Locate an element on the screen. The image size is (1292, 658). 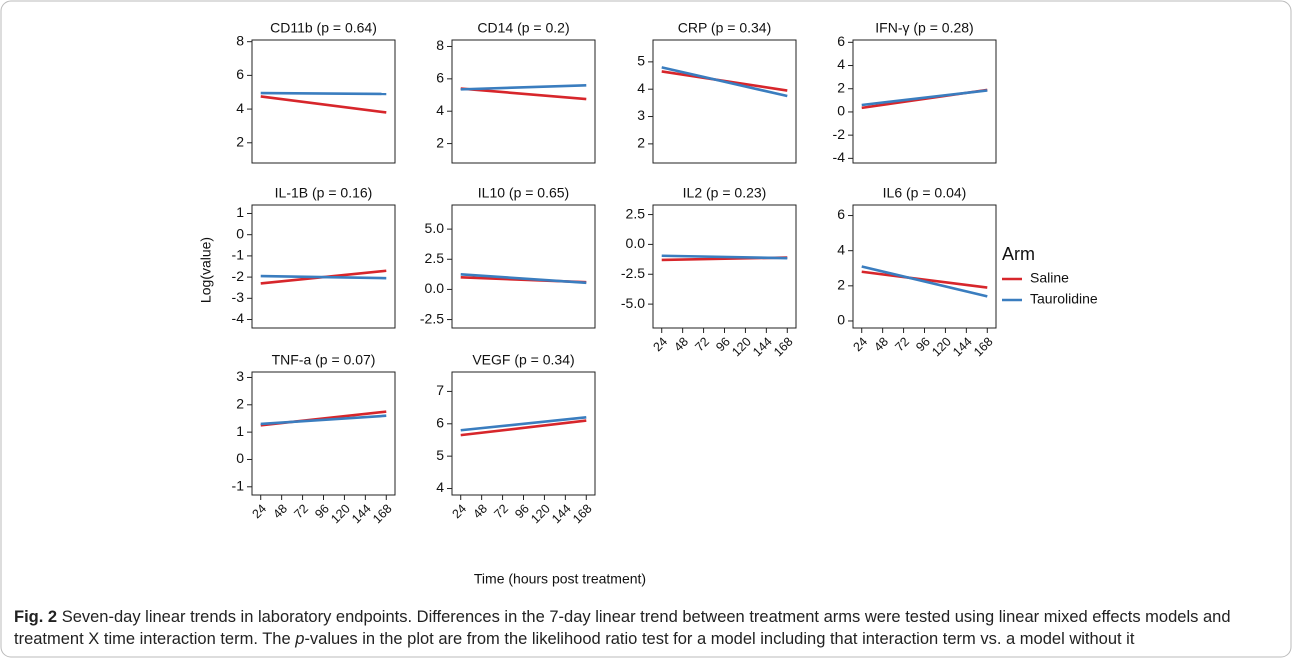
panel-title: IL2 (p = 0.23) is located at coordinates (725, 193).